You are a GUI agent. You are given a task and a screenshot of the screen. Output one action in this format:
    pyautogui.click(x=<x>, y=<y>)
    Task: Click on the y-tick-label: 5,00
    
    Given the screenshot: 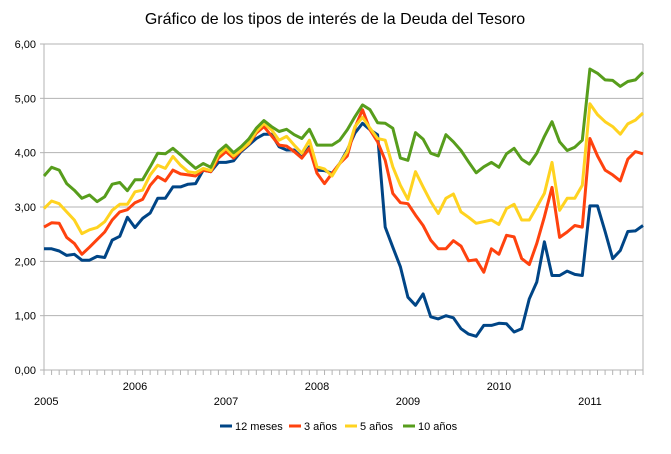 What is the action you would take?
    pyautogui.click(x=25, y=99)
    